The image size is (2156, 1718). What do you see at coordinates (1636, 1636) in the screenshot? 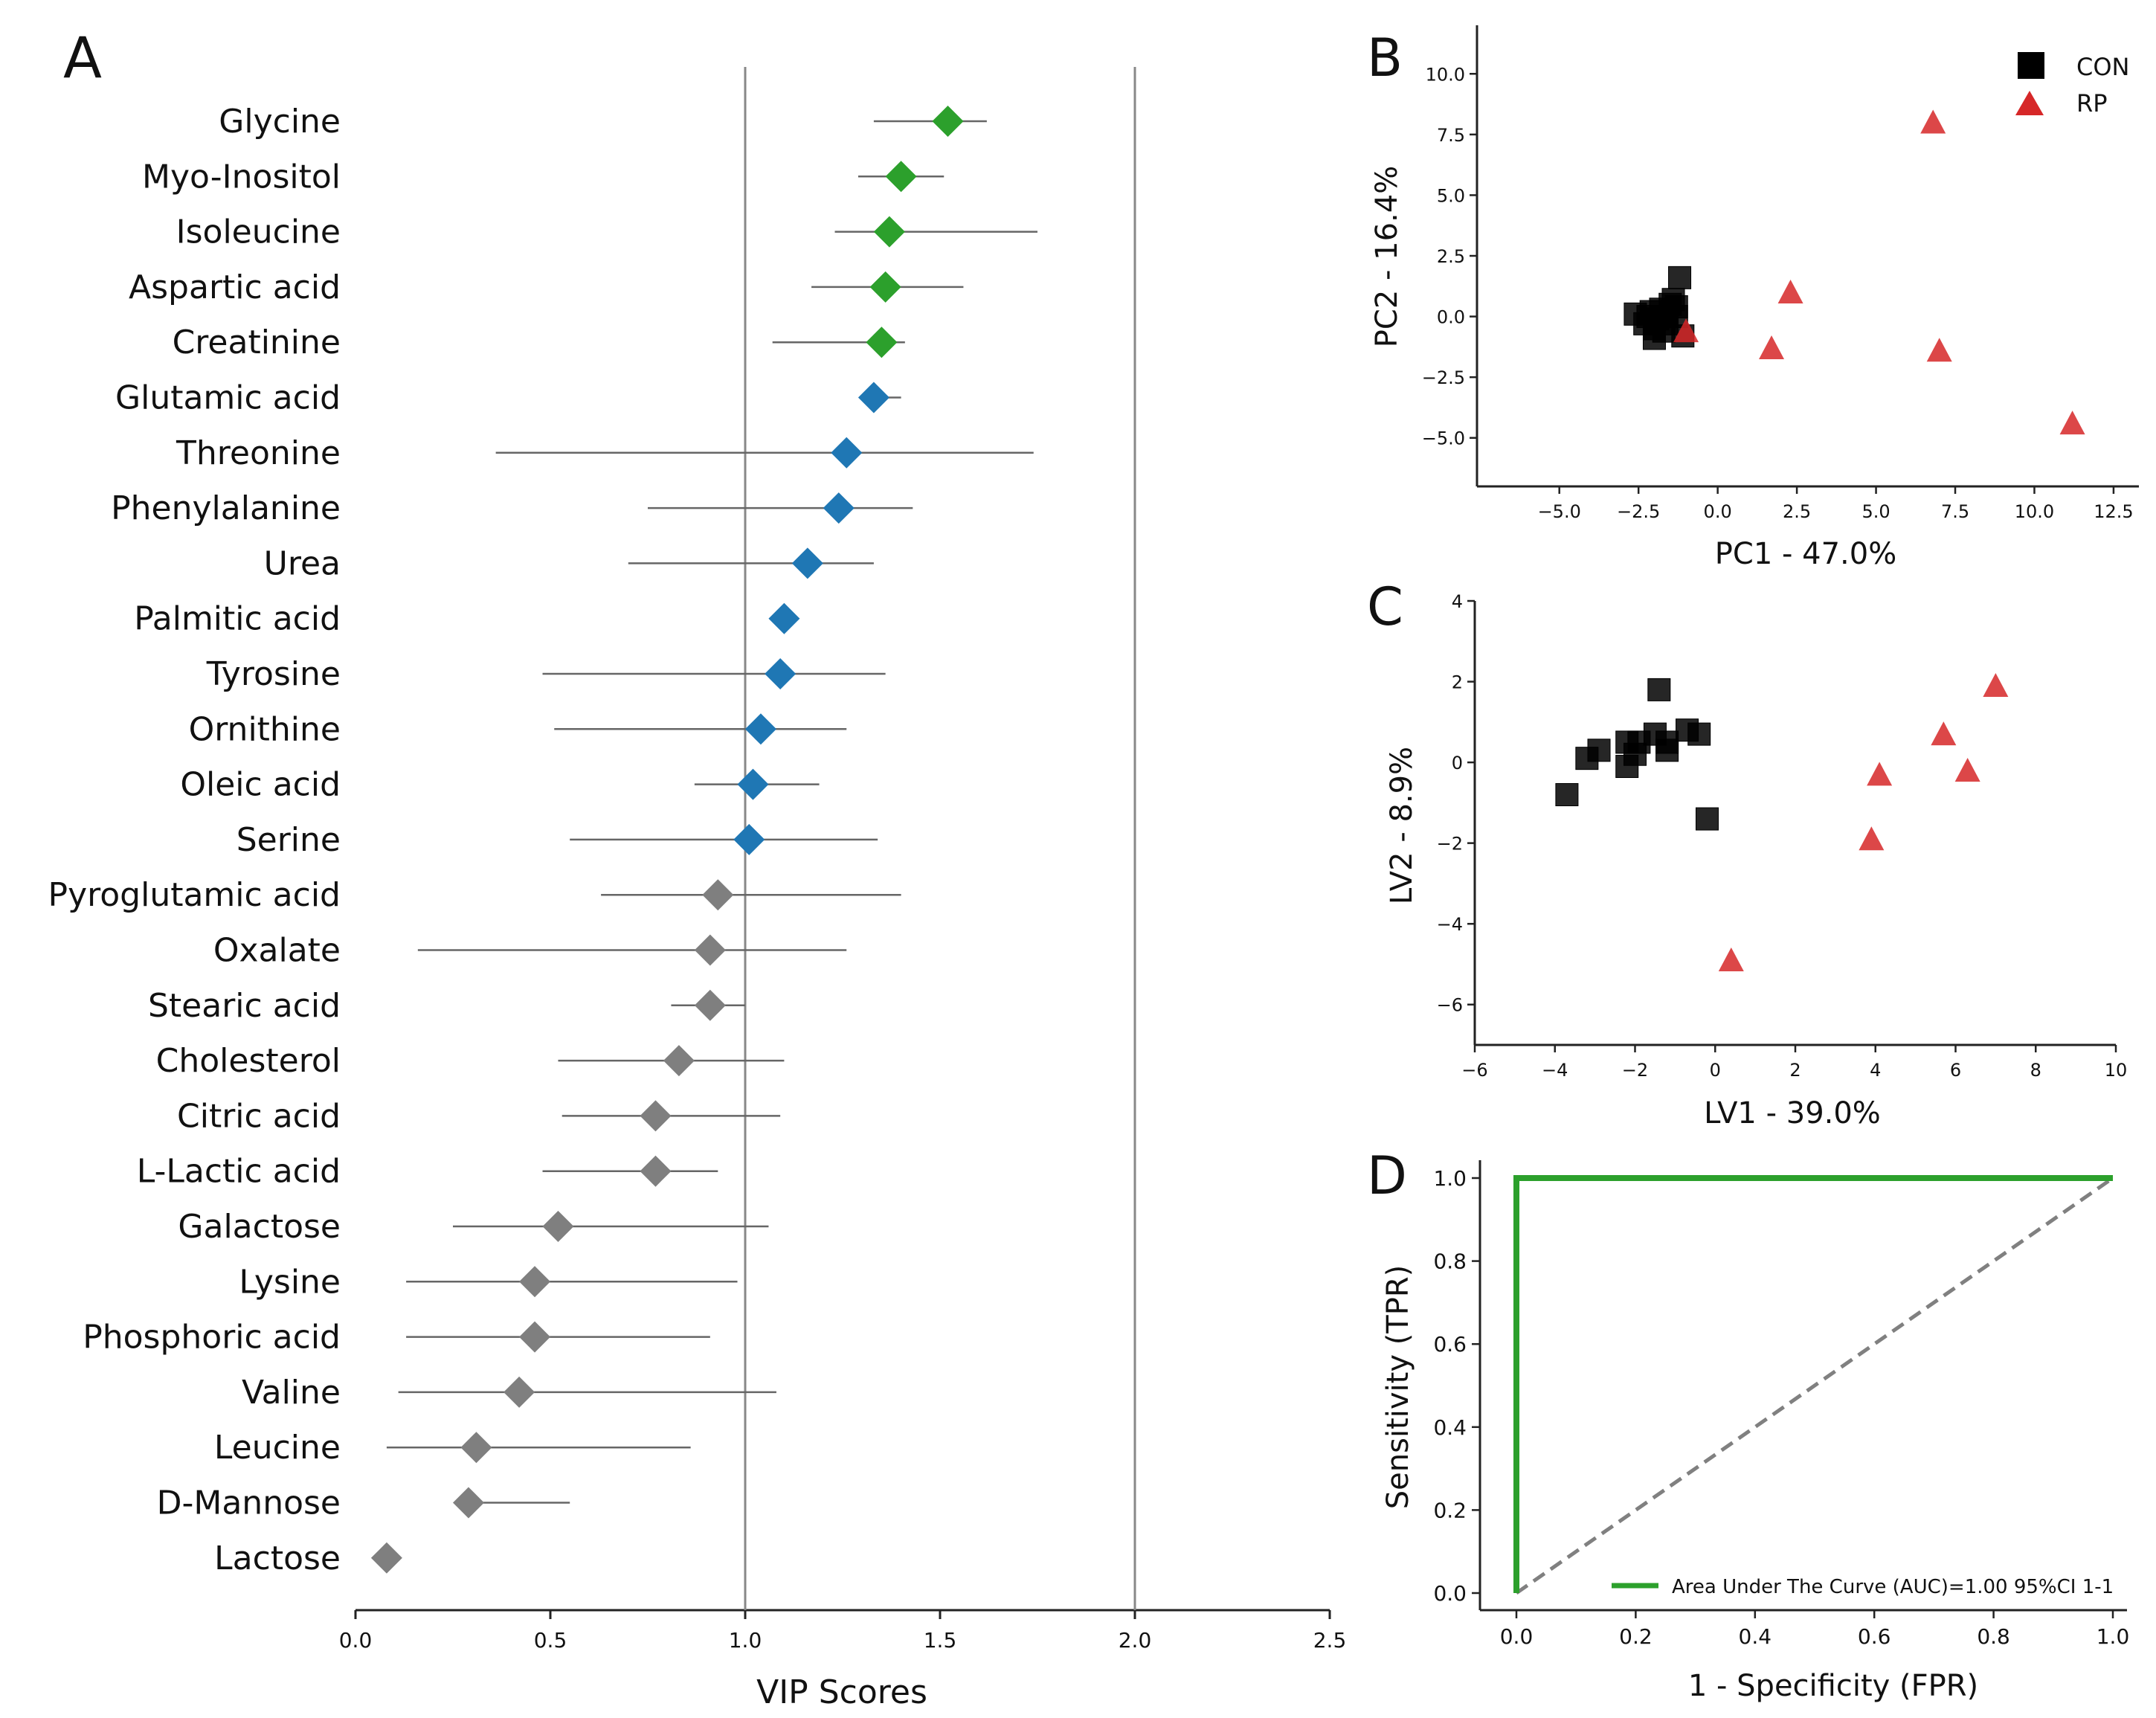
I see `x-tick-label-d: 0.2` at bounding box center [1636, 1636].